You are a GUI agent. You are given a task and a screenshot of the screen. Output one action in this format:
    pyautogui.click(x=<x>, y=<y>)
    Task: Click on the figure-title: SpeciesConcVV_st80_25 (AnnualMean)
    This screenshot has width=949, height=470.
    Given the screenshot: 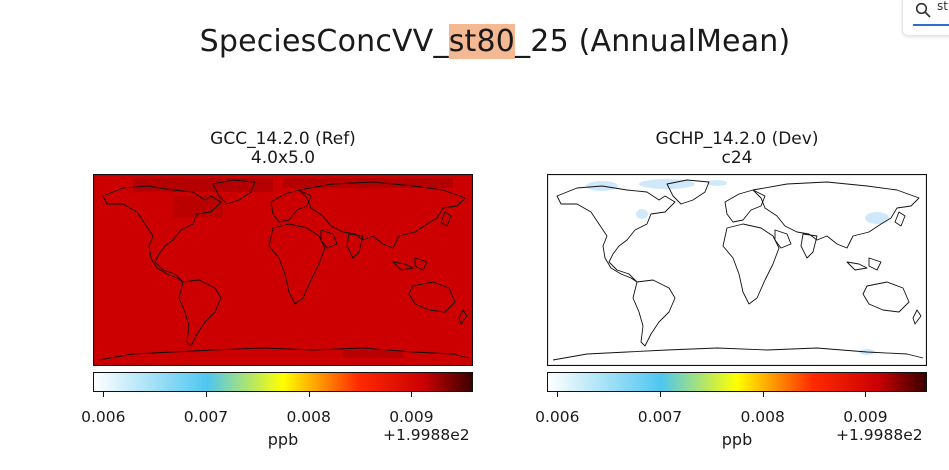 What is the action you would take?
    pyautogui.click(x=474, y=41)
    